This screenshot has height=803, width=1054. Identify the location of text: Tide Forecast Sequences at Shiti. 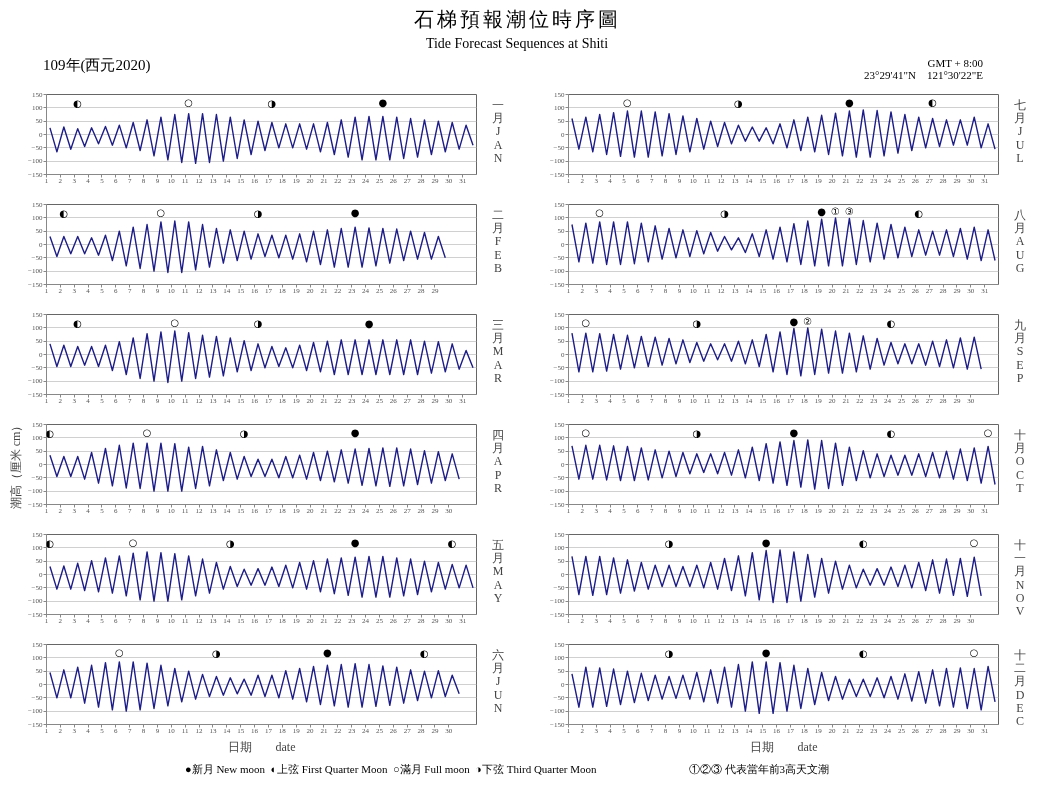
(517, 43).